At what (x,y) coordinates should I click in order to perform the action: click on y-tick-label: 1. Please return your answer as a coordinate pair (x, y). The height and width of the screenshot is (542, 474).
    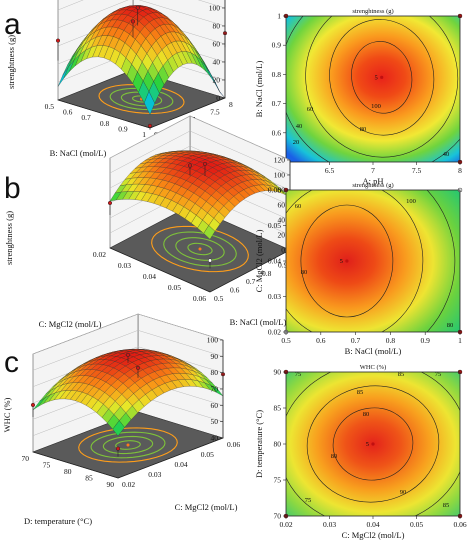
    Looking at the image, I should click on (279, 16).